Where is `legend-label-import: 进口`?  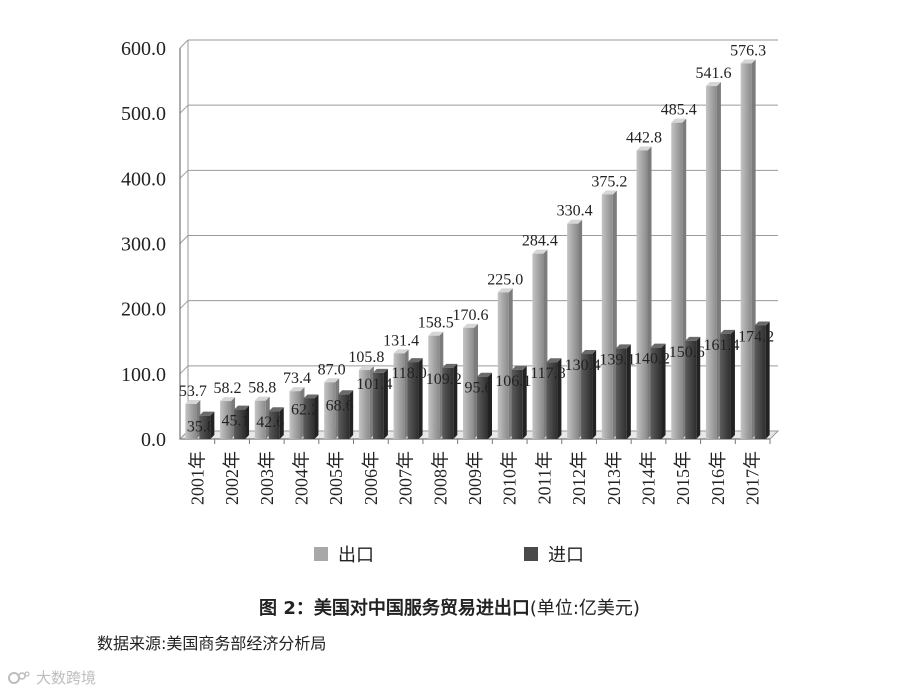 legend-label-import: 进口 is located at coordinates (566, 555).